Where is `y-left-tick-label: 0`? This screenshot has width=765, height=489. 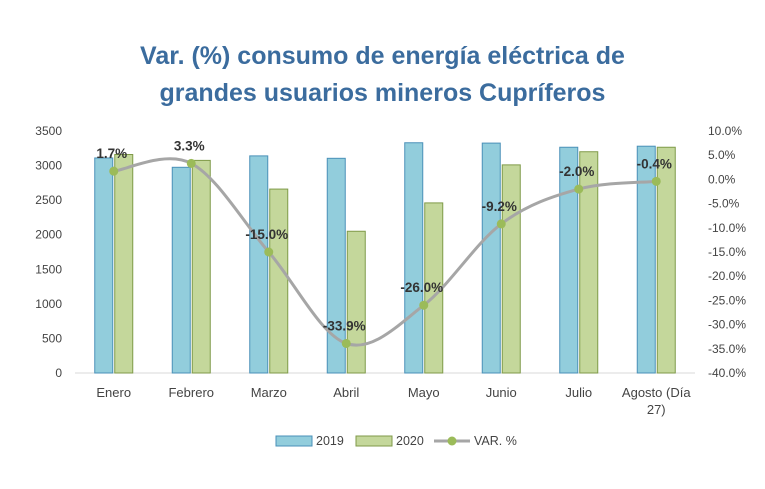
y-left-tick-label: 0 is located at coordinates (58, 373).